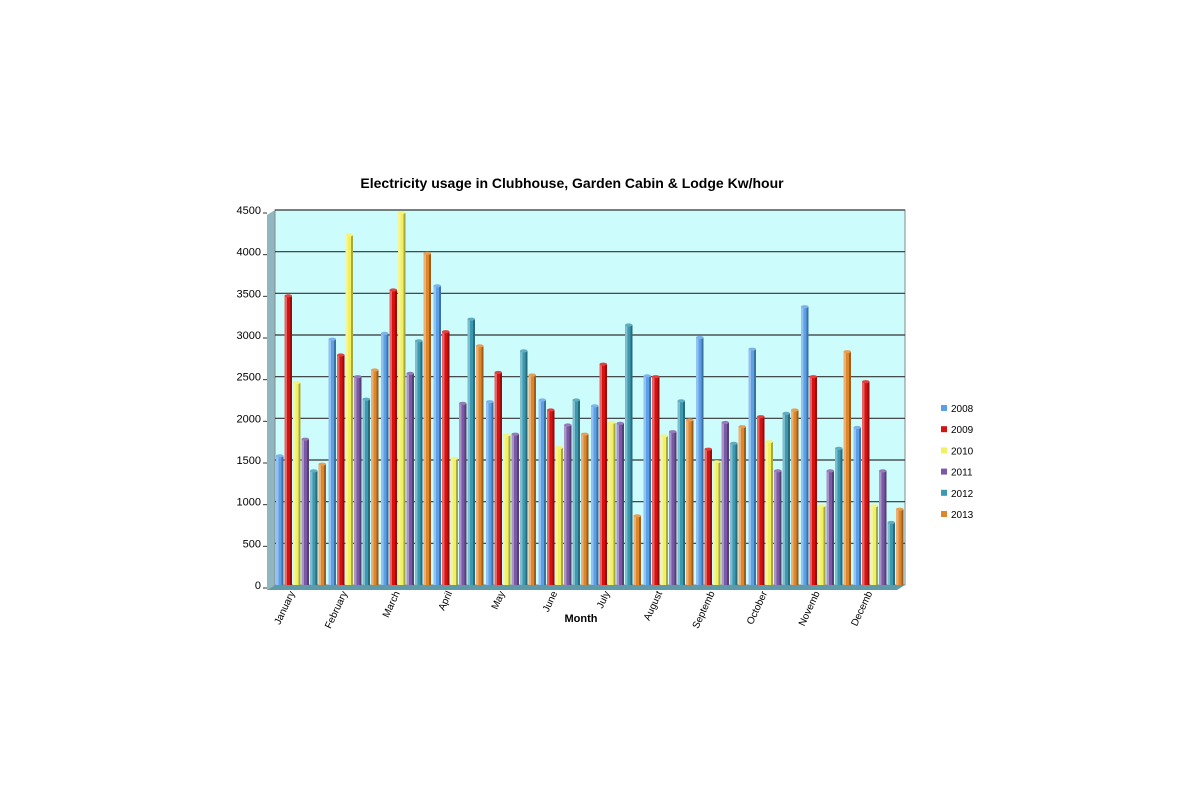 This screenshot has width=1200, height=800. What do you see at coordinates (810, 608) in the screenshot?
I see `x-tick-label: Novemb` at bounding box center [810, 608].